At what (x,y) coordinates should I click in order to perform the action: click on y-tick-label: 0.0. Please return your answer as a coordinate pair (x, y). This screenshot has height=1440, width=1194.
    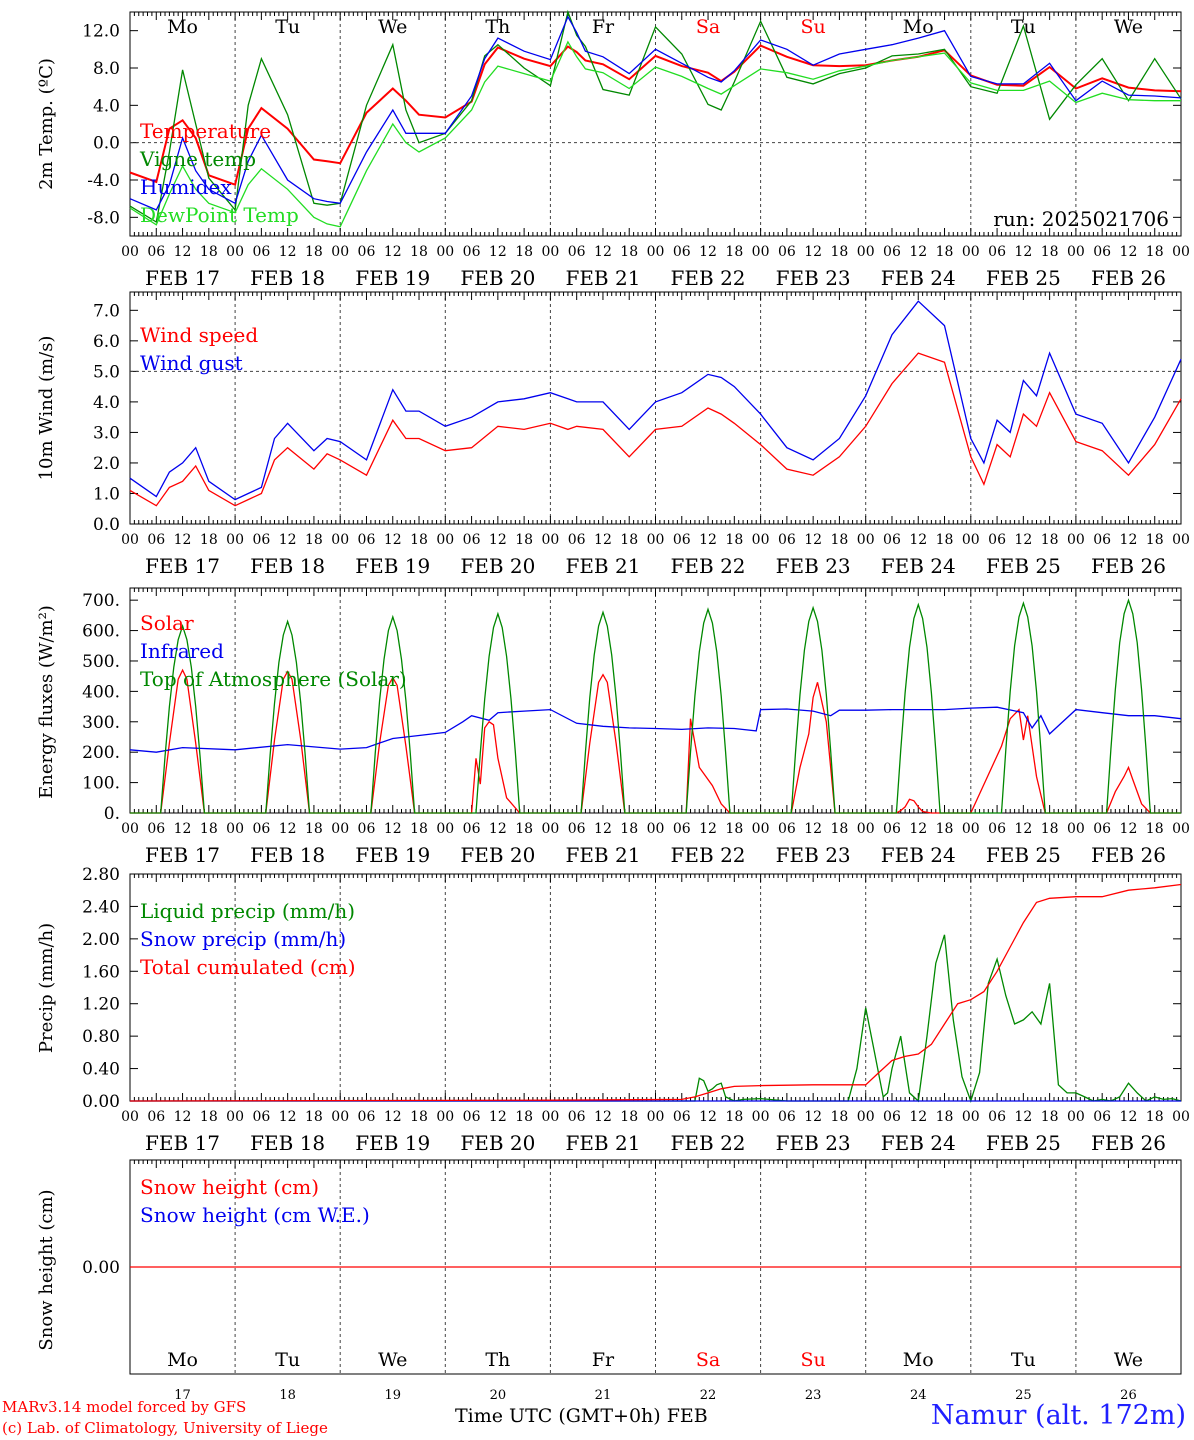
    Looking at the image, I should click on (106, 525).